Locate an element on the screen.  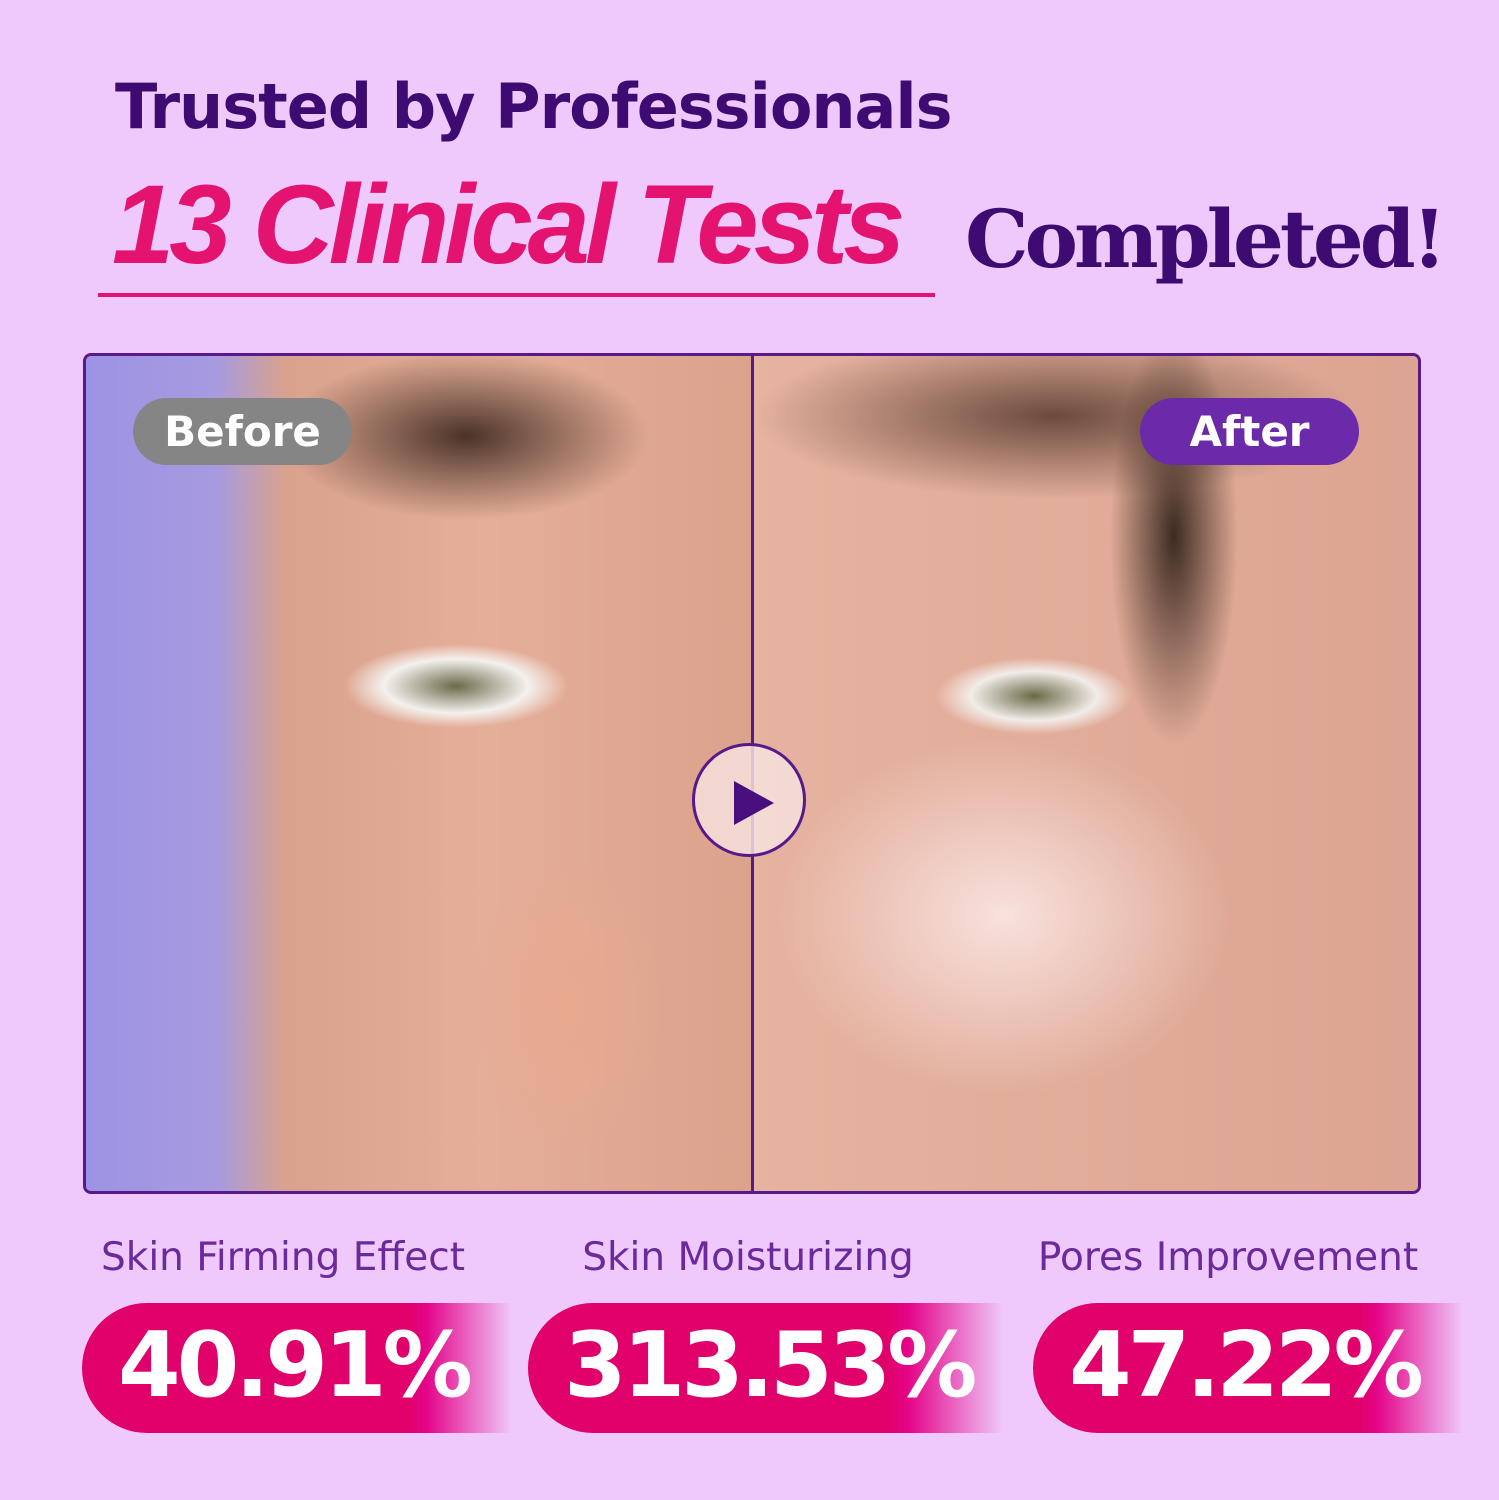
stat-pores: 47.22% is located at coordinates (1248, 1368).